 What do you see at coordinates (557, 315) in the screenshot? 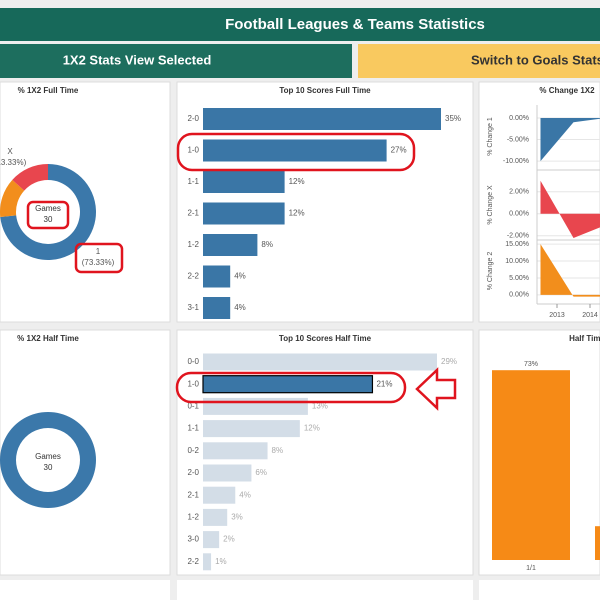
I see `x-tick-label: 2013` at bounding box center [557, 315].